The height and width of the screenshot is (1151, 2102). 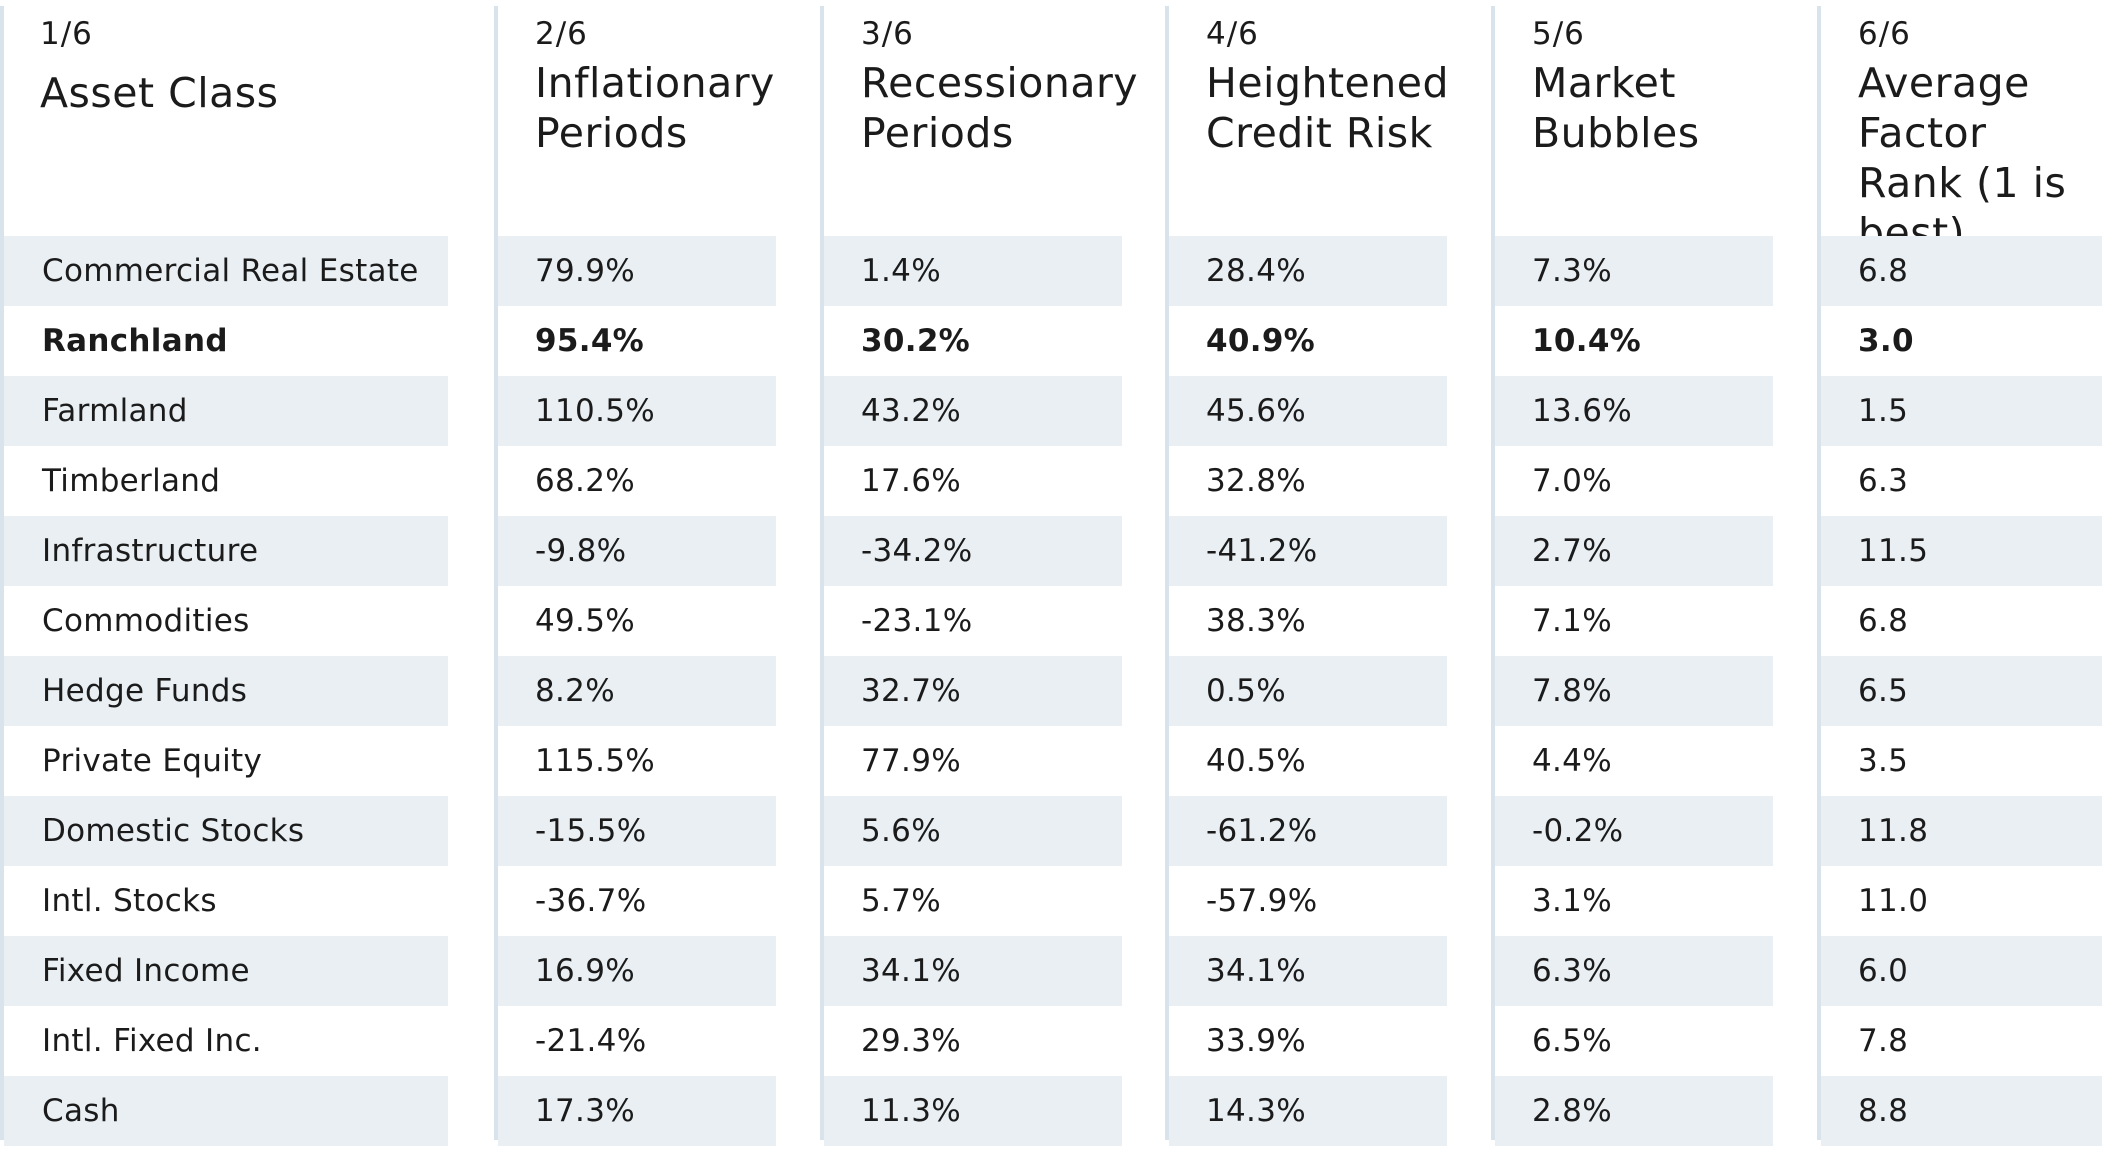 What do you see at coordinates (1962, 158) in the screenshot?
I see `column-title: Average Factor Rank (1 is best)` at bounding box center [1962, 158].